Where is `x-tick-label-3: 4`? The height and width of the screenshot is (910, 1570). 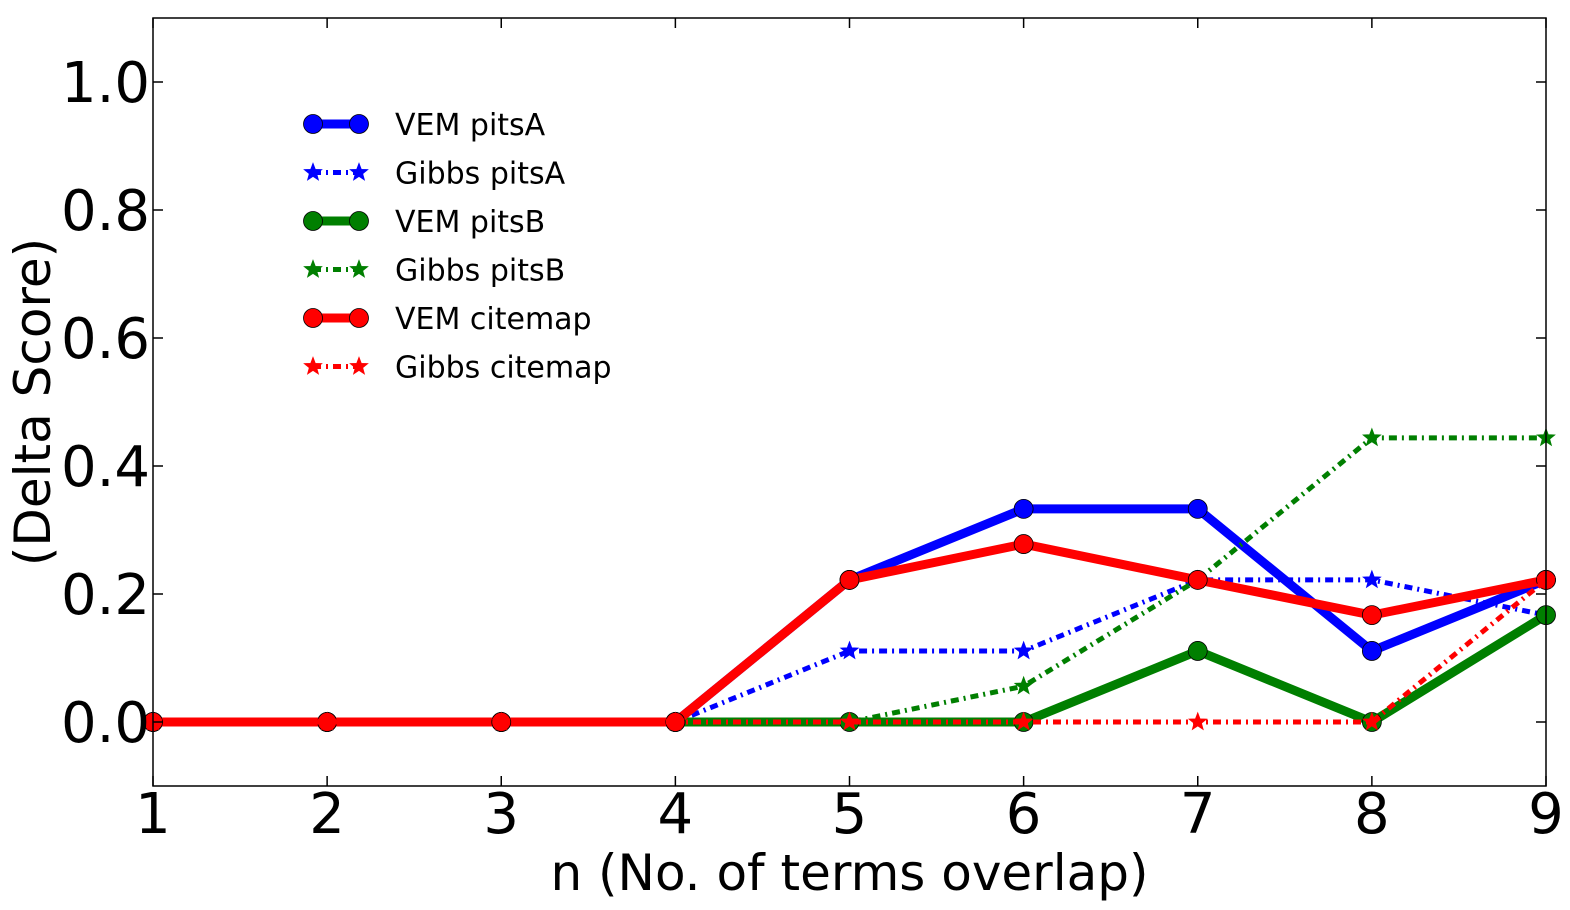
x-tick-label-3: 4 is located at coordinates (676, 814).